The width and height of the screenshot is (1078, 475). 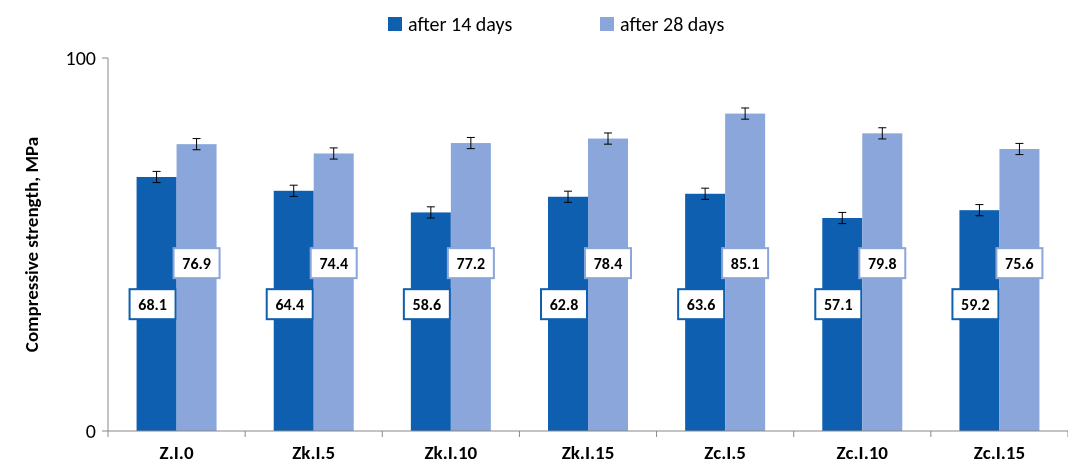 What do you see at coordinates (672, 24) in the screenshot?
I see `legend-label: after 28 days` at bounding box center [672, 24].